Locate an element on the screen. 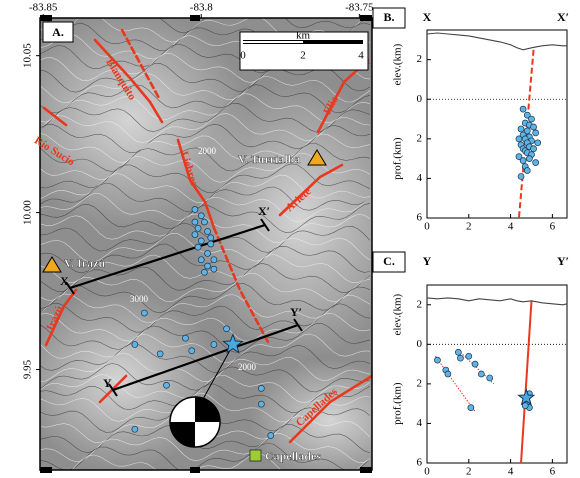  place-label: V. Irazú is located at coordinates (84, 263).